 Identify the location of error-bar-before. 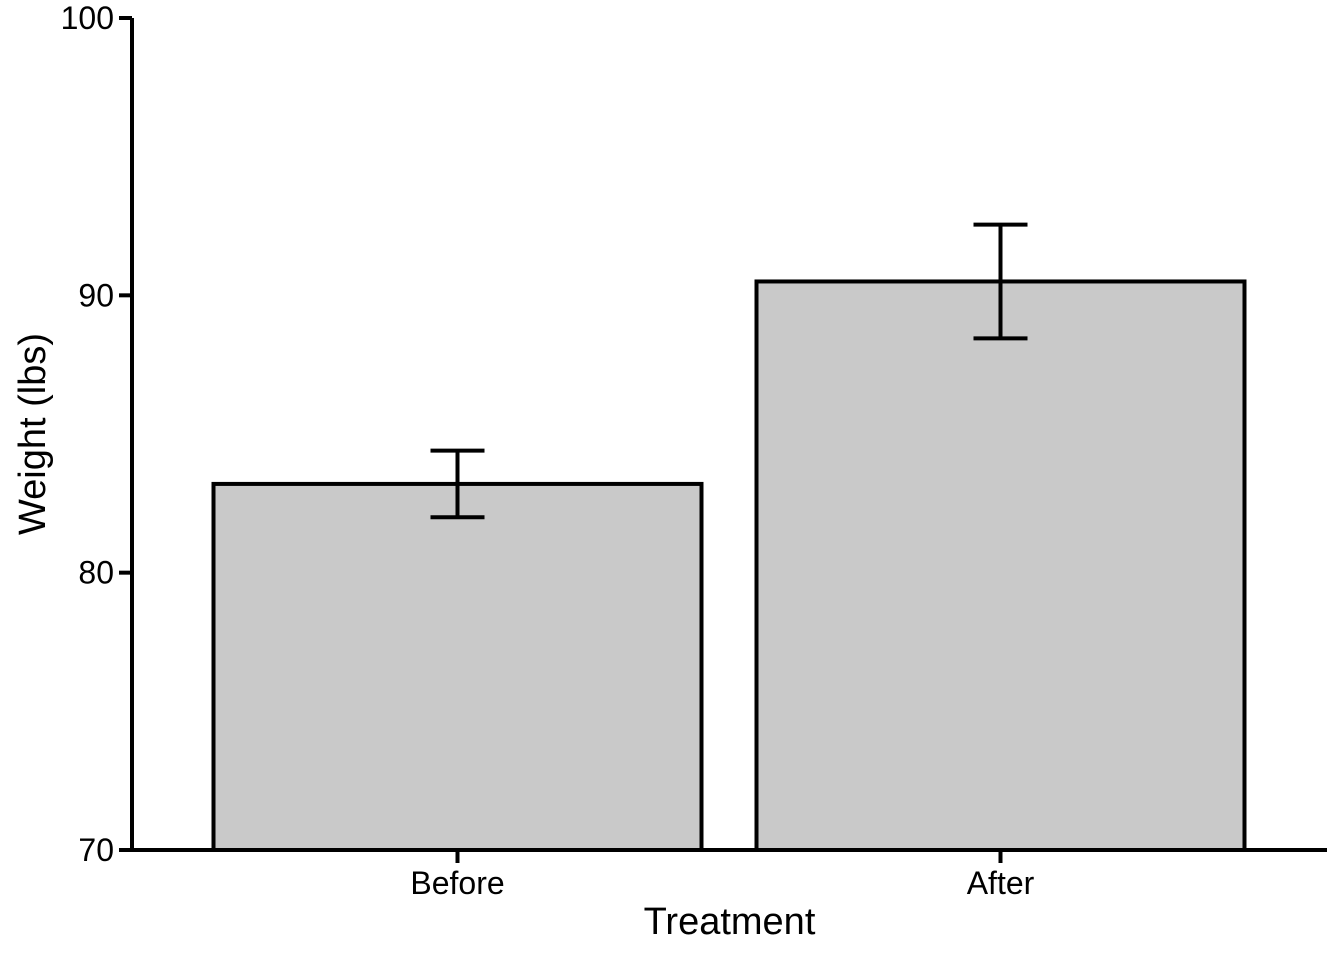
(457, 484).